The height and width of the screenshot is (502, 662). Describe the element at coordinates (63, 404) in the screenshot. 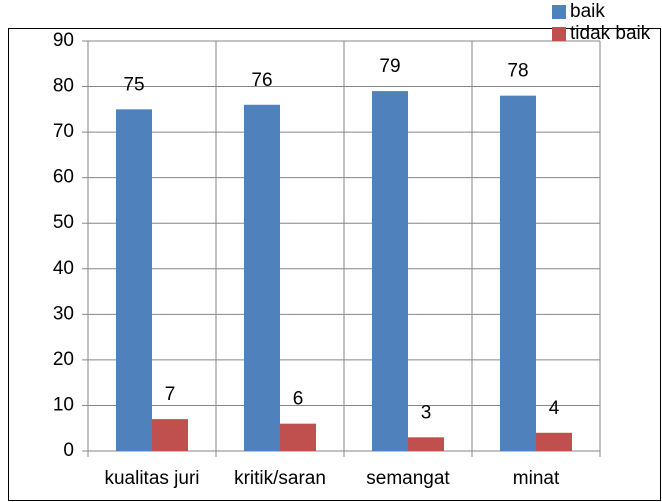

I see `y-tick-label: 10` at that location.